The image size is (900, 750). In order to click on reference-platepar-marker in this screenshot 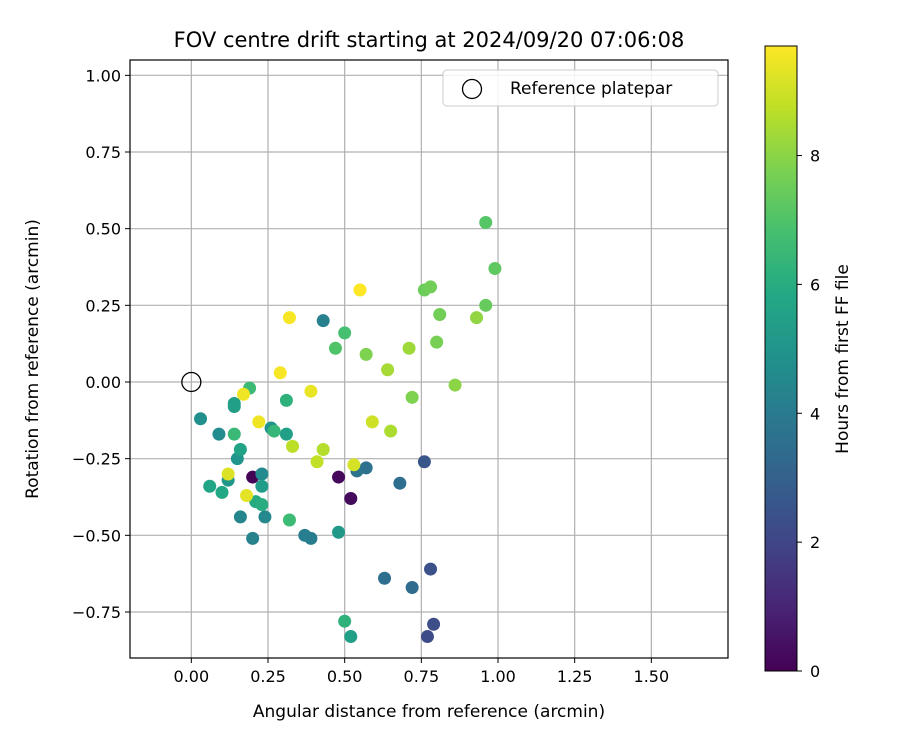, I will do `click(191, 382)`.